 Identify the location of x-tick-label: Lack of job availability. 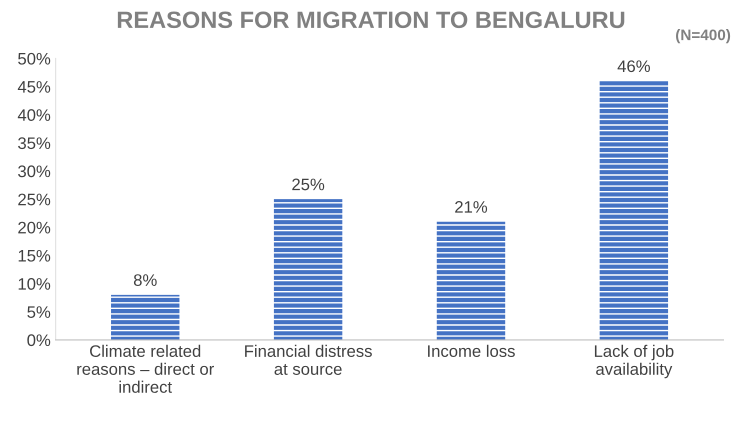
(634, 361).